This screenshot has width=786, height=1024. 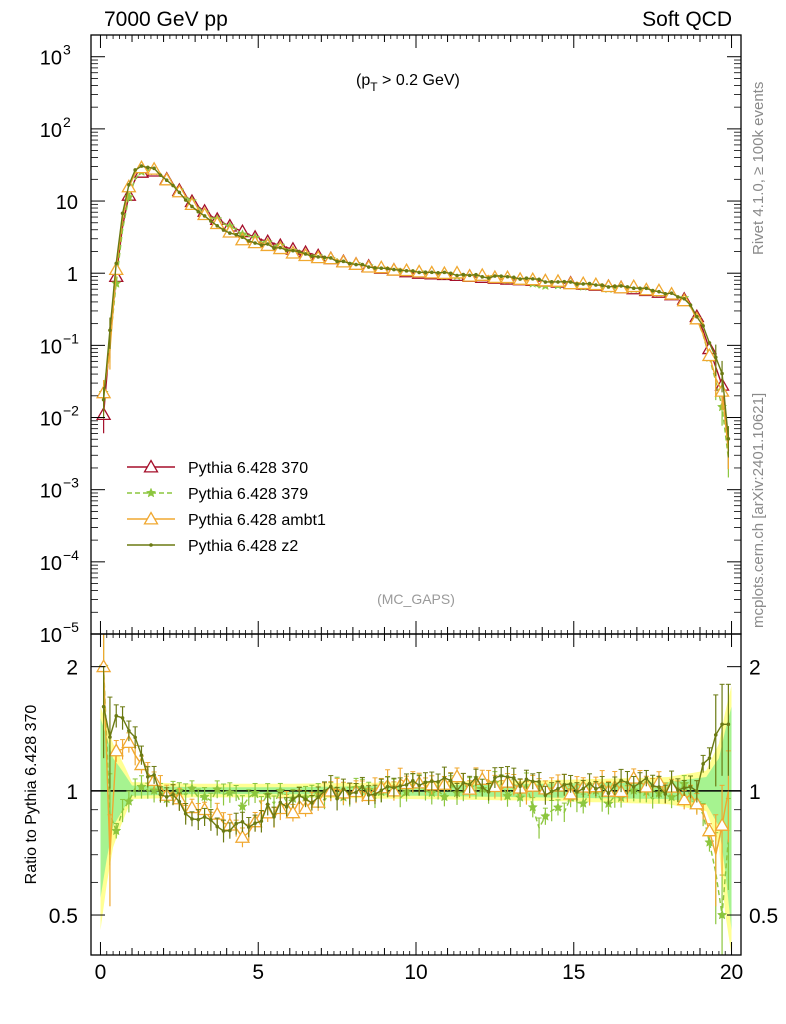 What do you see at coordinates (63, 916) in the screenshot?
I see `ratio-y-tick-label: 0.5` at bounding box center [63, 916].